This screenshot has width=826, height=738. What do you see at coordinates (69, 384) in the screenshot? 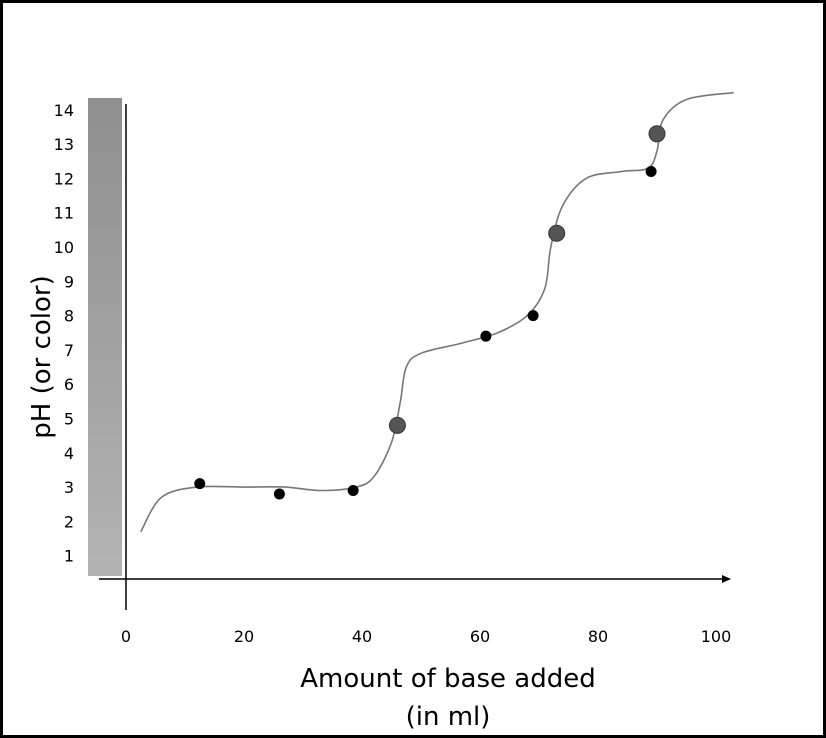
I see `y-tick-label: 6` at bounding box center [69, 384].